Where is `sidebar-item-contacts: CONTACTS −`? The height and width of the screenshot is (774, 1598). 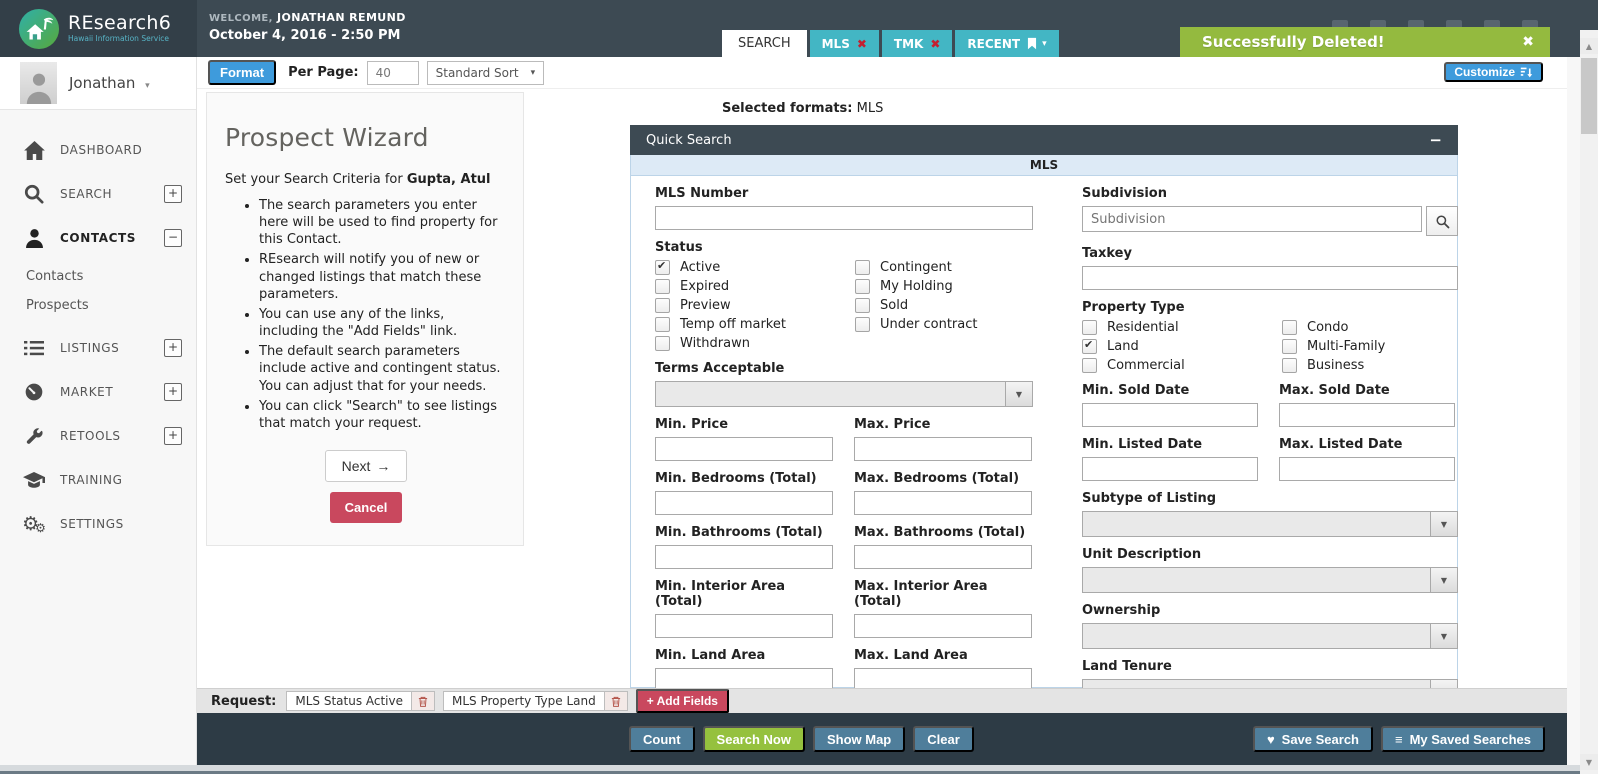
sidebar-item-contacts: CONTACTS − is located at coordinates (98, 238).